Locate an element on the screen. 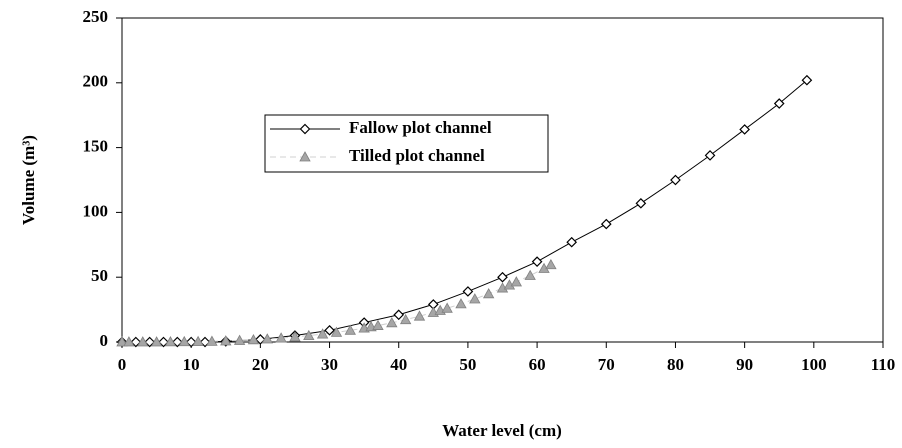  x-tick-label: 60 is located at coordinates (537, 364).